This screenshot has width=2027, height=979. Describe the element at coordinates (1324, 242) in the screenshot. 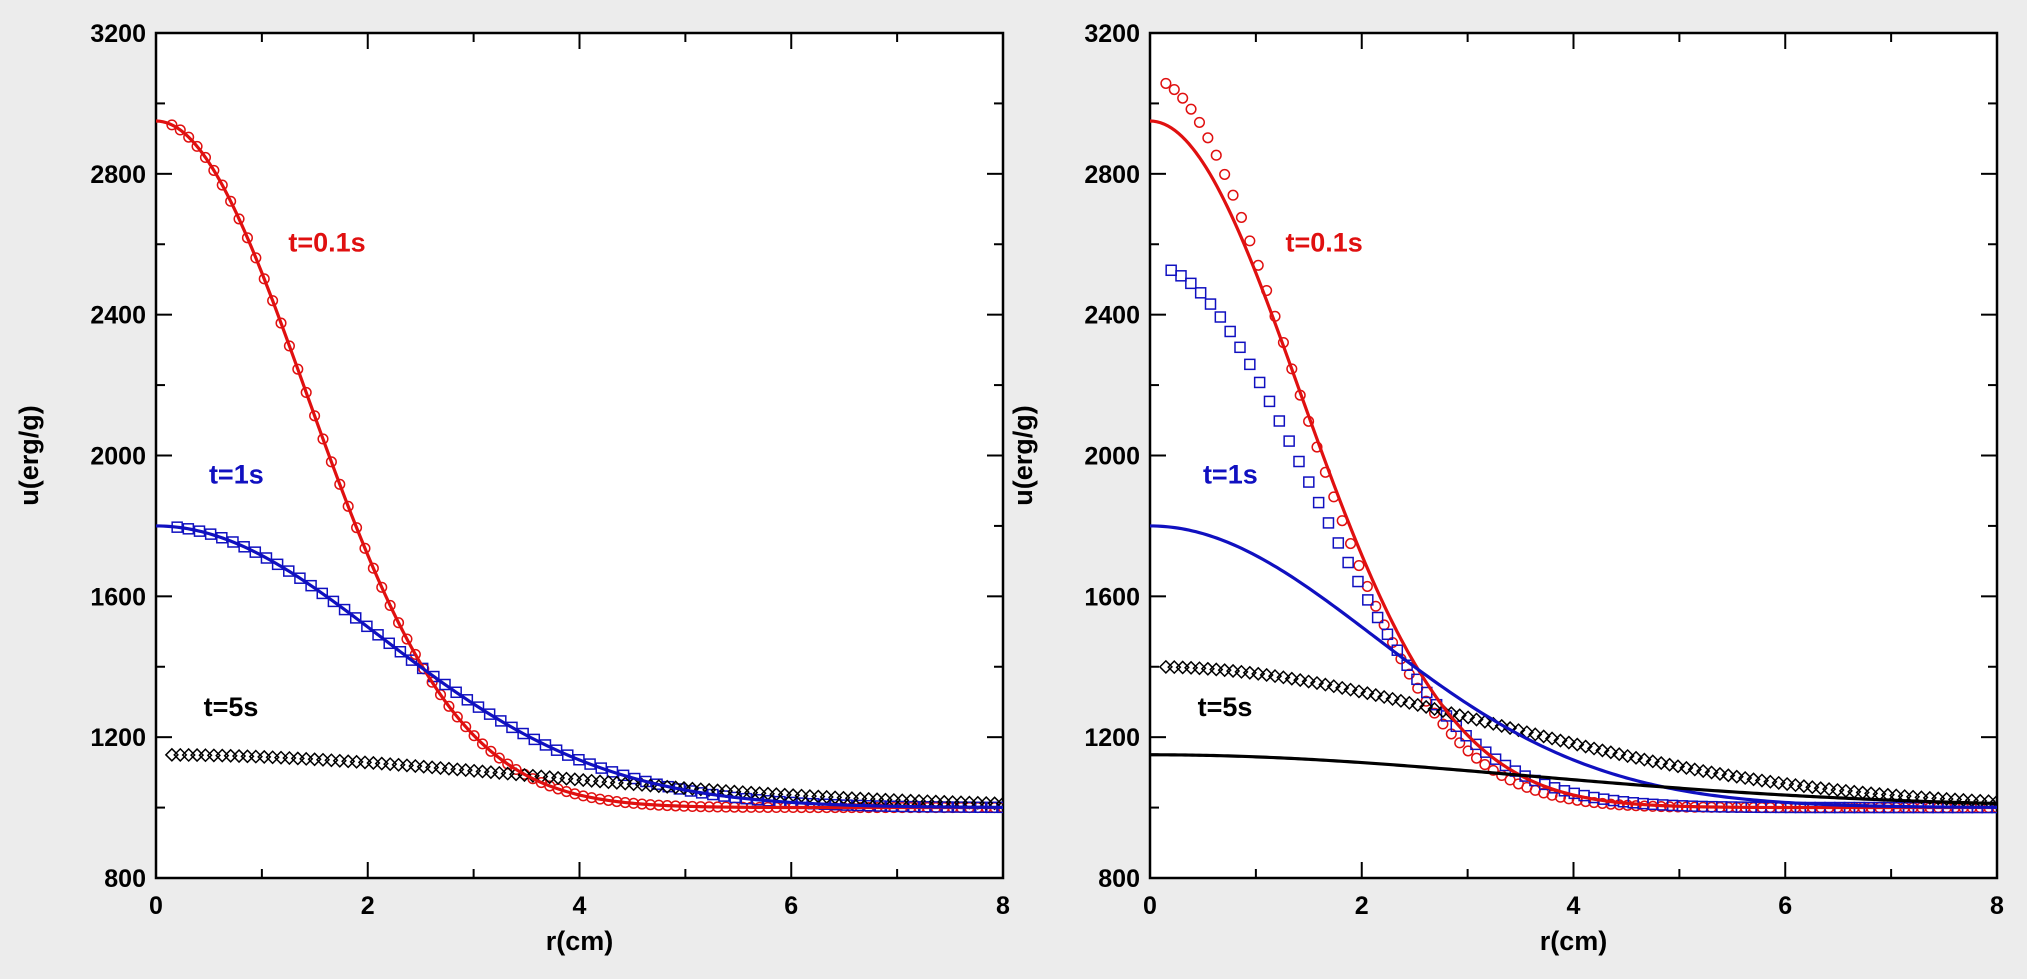

I see `series-annotation: t=0.1s` at that location.